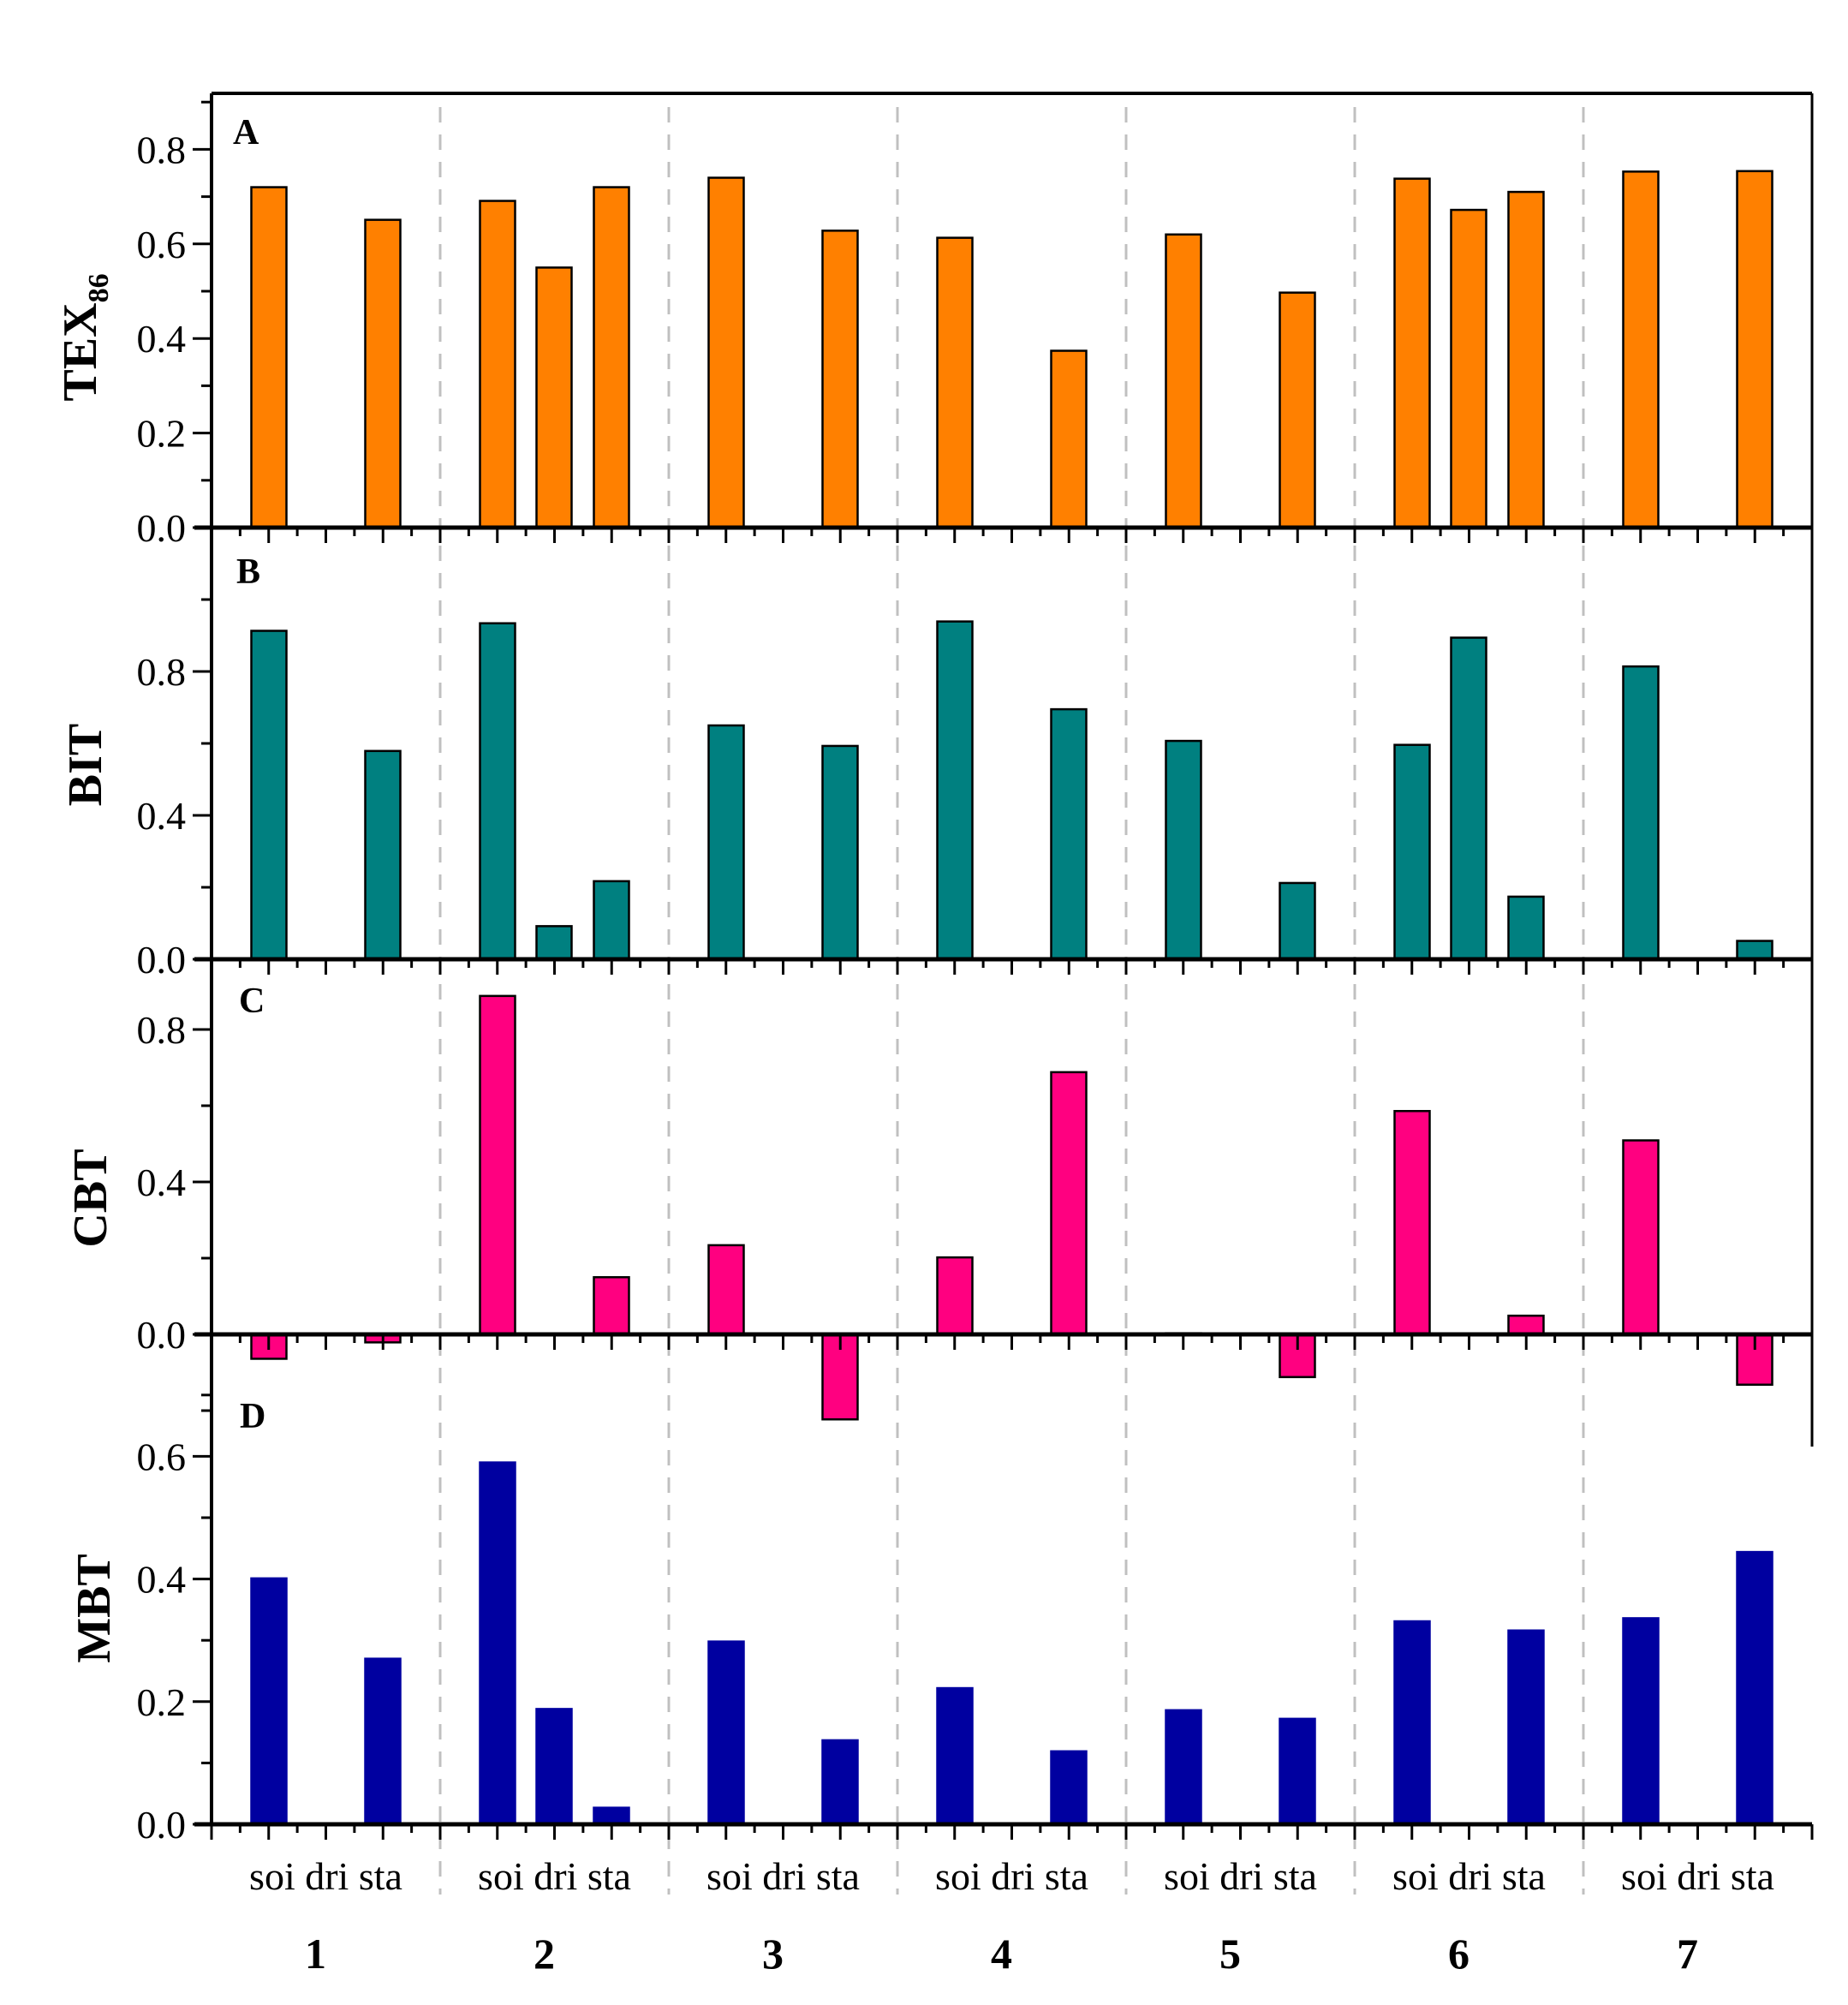  I want to click on bar-a-group2-soi, so click(497, 365).